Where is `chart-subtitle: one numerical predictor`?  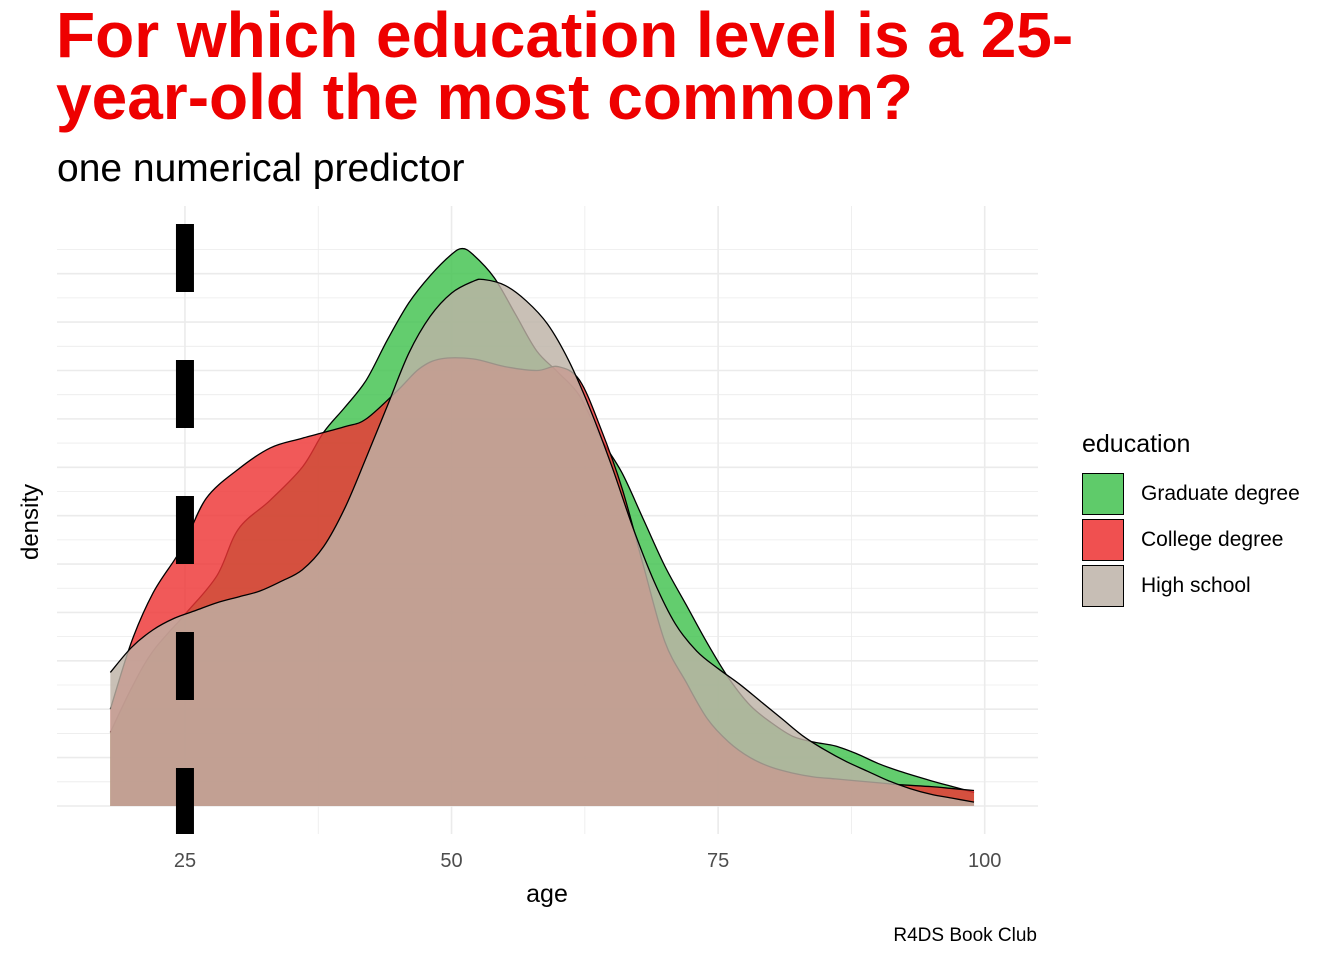 chart-subtitle: one numerical predictor is located at coordinates (261, 168).